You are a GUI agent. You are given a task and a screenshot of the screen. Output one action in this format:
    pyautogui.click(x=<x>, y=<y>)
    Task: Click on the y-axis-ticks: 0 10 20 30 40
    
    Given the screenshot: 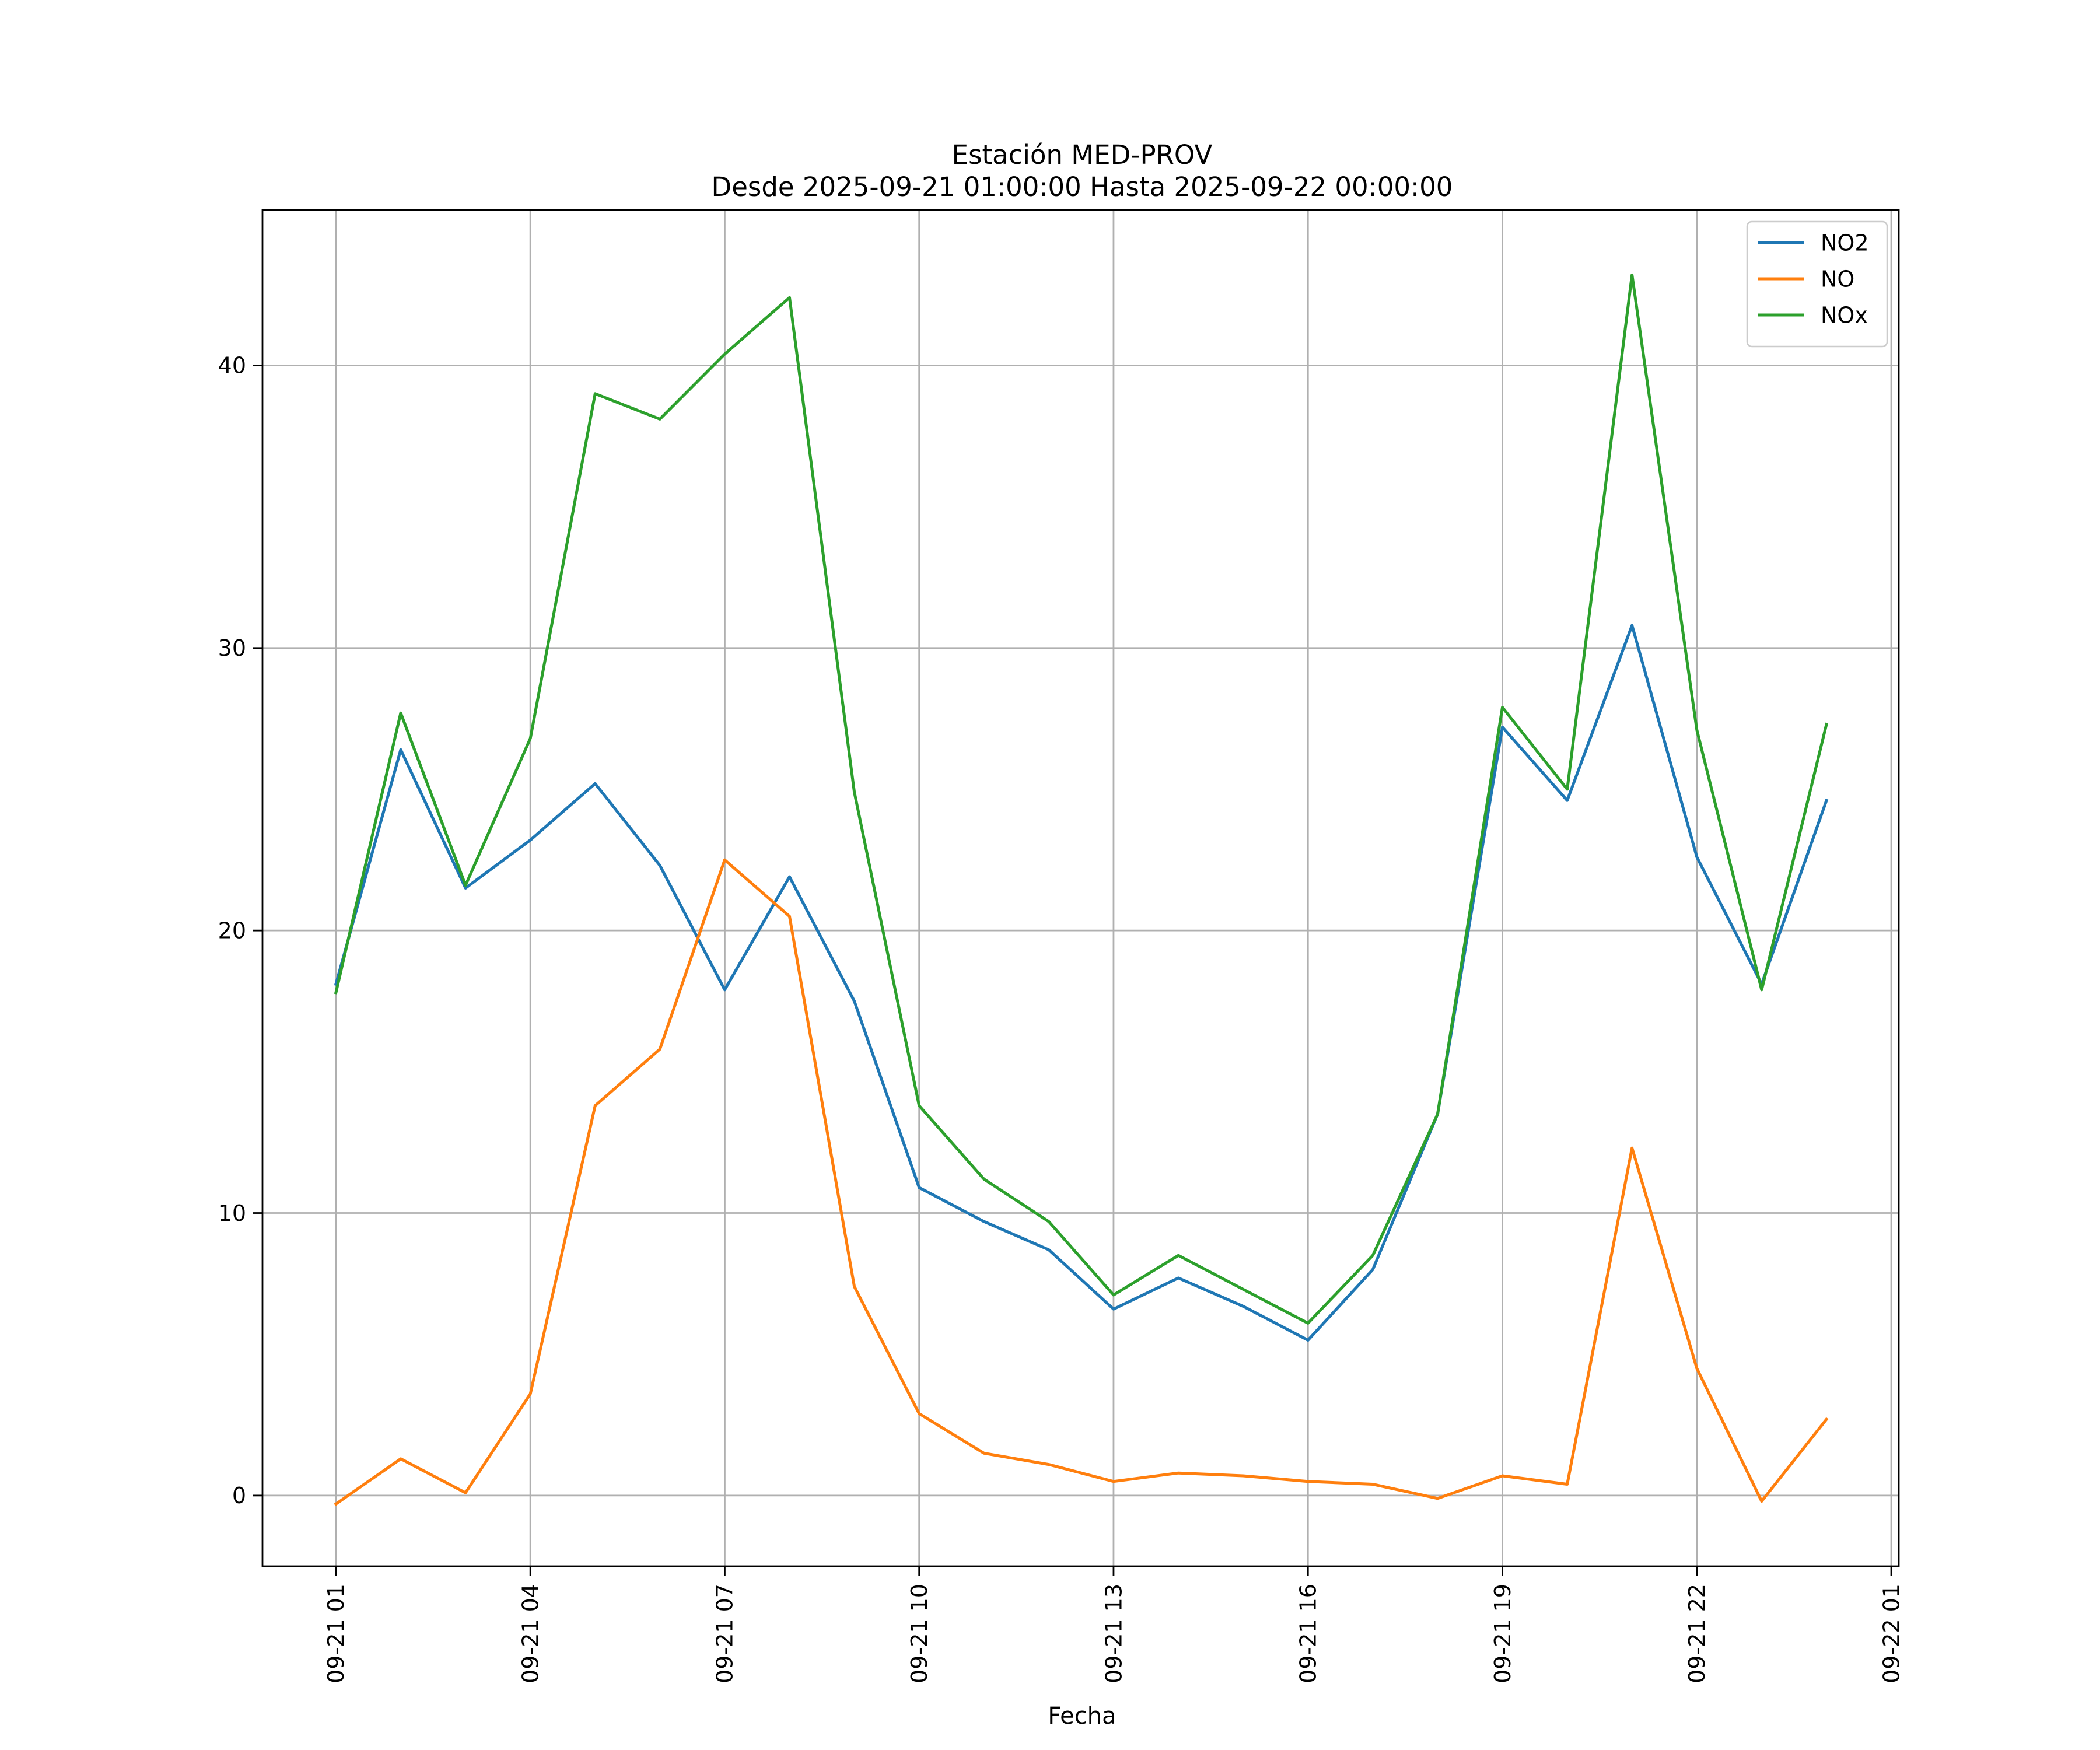 What is the action you would take?
    pyautogui.click(x=240, y=930)
    